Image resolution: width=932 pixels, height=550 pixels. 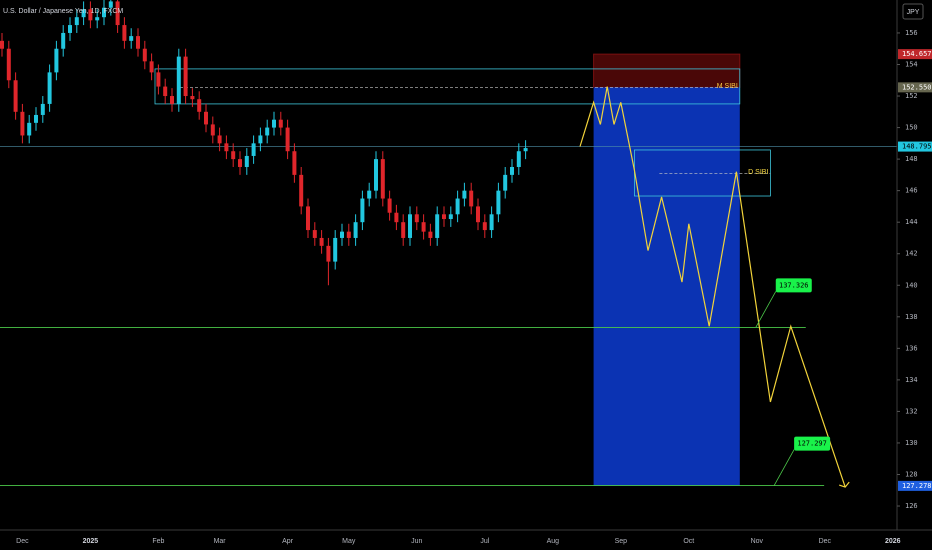 I want to click on x-tick-label: Jul, so click(x=484, y=541).